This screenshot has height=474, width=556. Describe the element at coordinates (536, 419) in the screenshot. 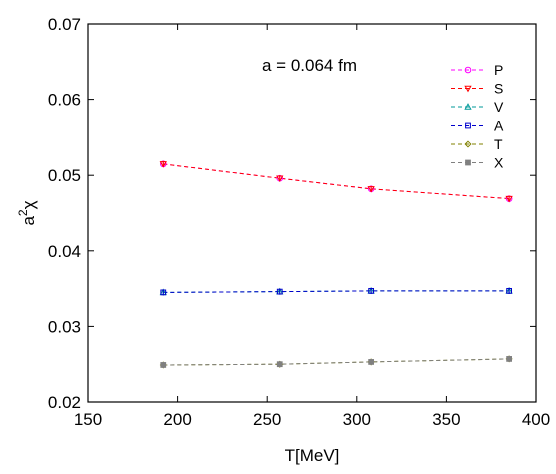

I see `x-tick-label: 400` at that location.